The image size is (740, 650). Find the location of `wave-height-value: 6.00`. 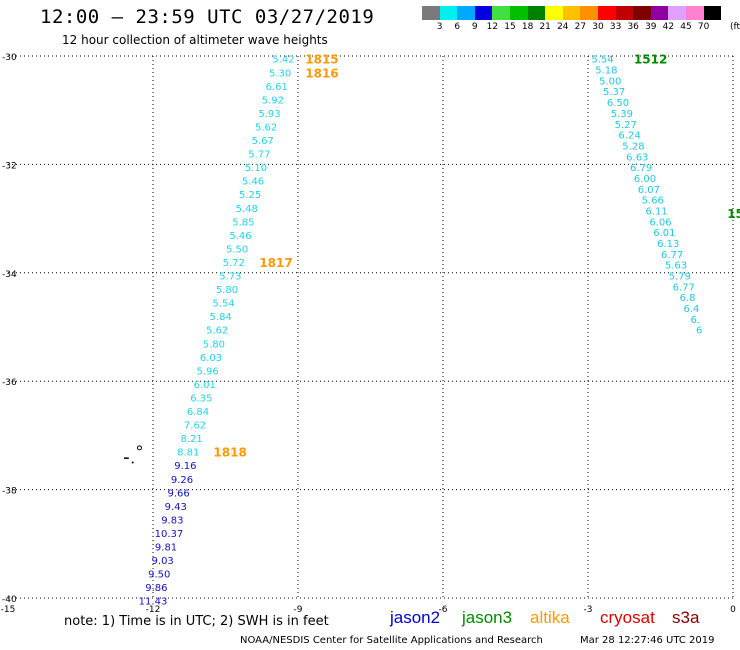

wave-height-value: 6.00 is located at coordinates (645, 179).